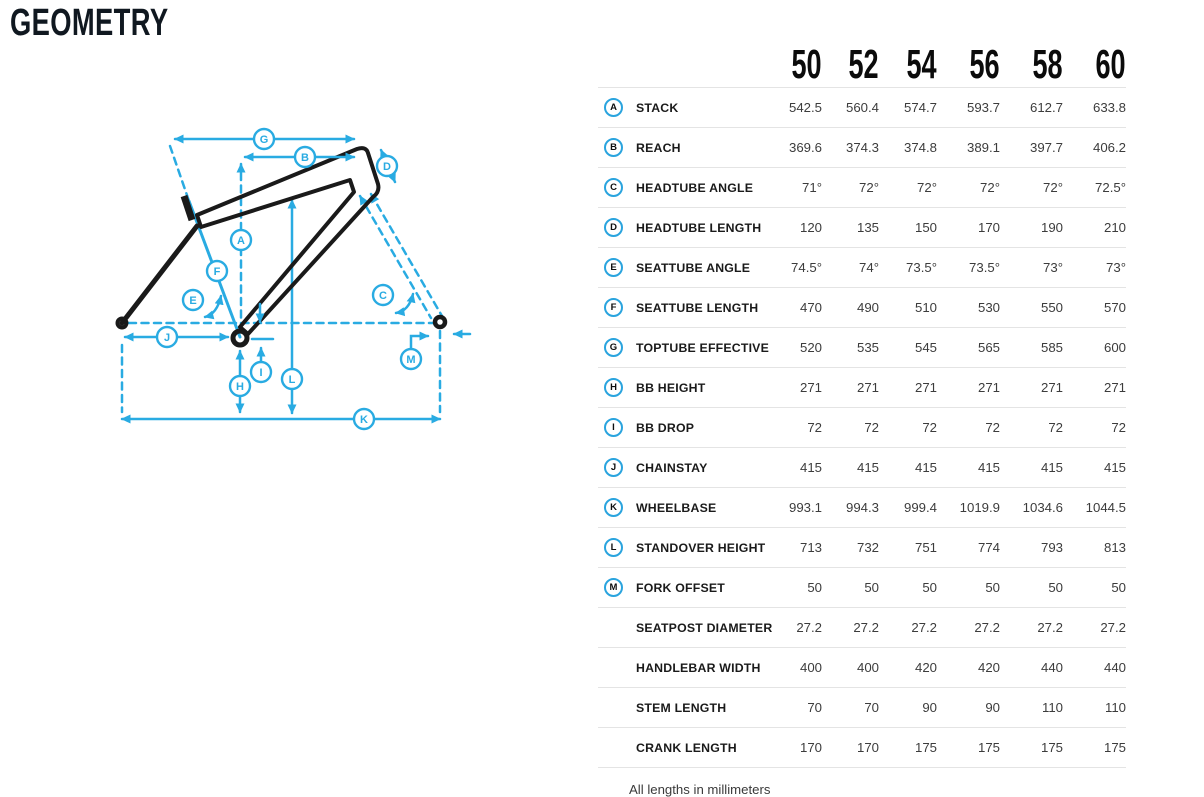  I want to click on value-cell: 374.8, so click(920, 147).